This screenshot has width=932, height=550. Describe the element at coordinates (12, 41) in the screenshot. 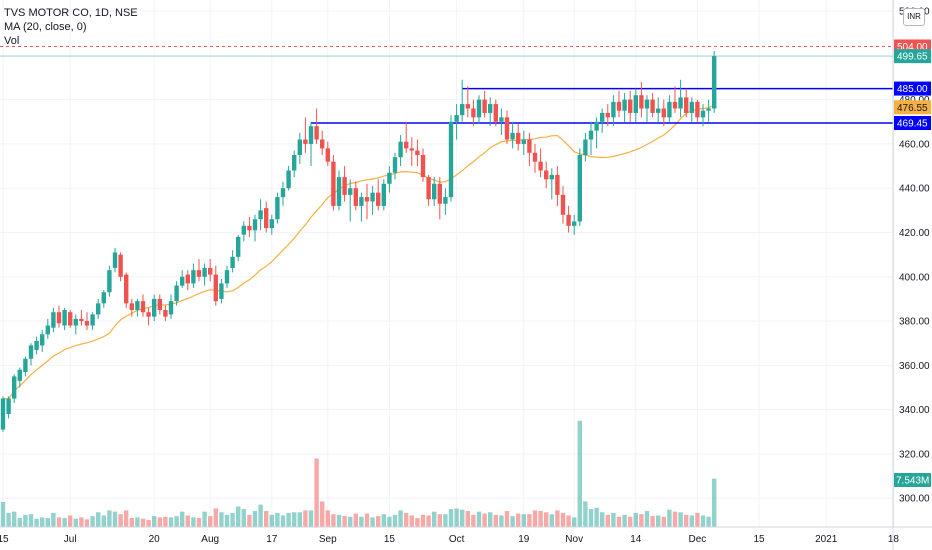

I see `legend-vol: Vol` at that location.